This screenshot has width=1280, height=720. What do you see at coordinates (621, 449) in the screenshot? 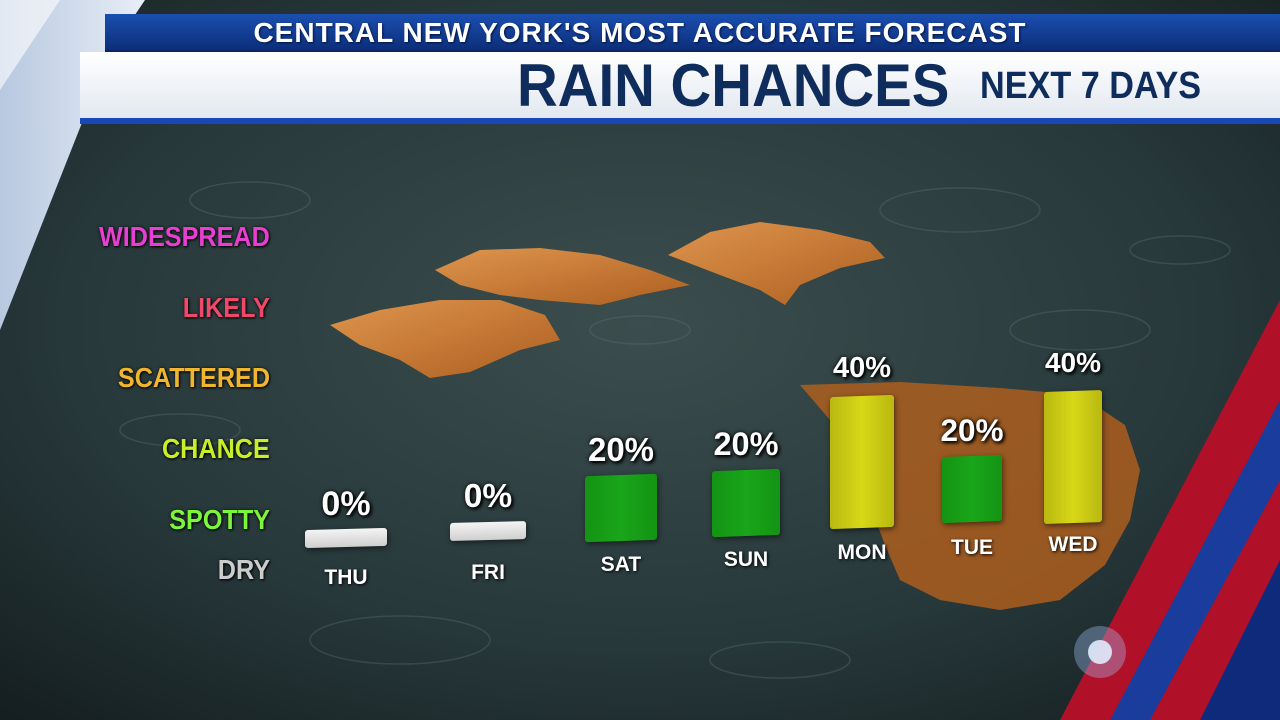
I see `value-label-sat: 20%` at bounding box center [621, 449].